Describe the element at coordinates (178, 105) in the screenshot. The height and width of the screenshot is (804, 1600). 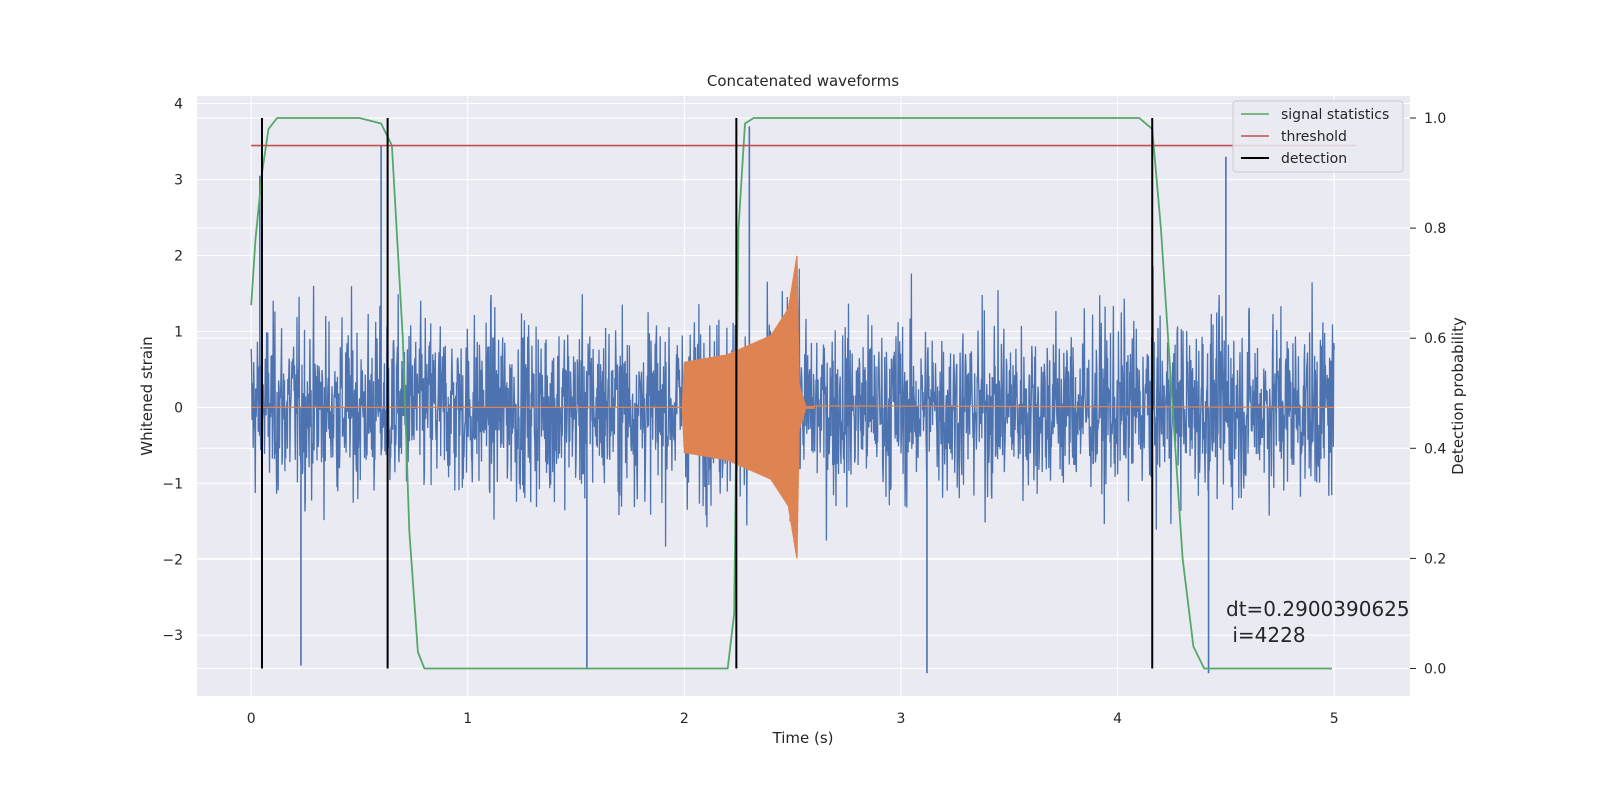
I see `y-tick-label: 4` at that location.